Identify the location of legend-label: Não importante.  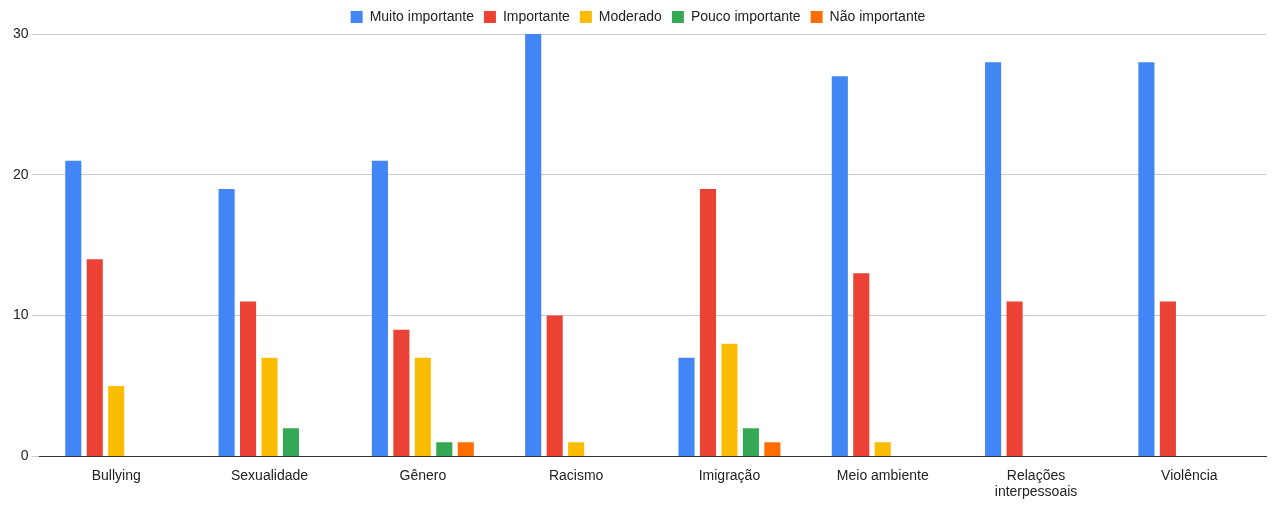
(877, 15).